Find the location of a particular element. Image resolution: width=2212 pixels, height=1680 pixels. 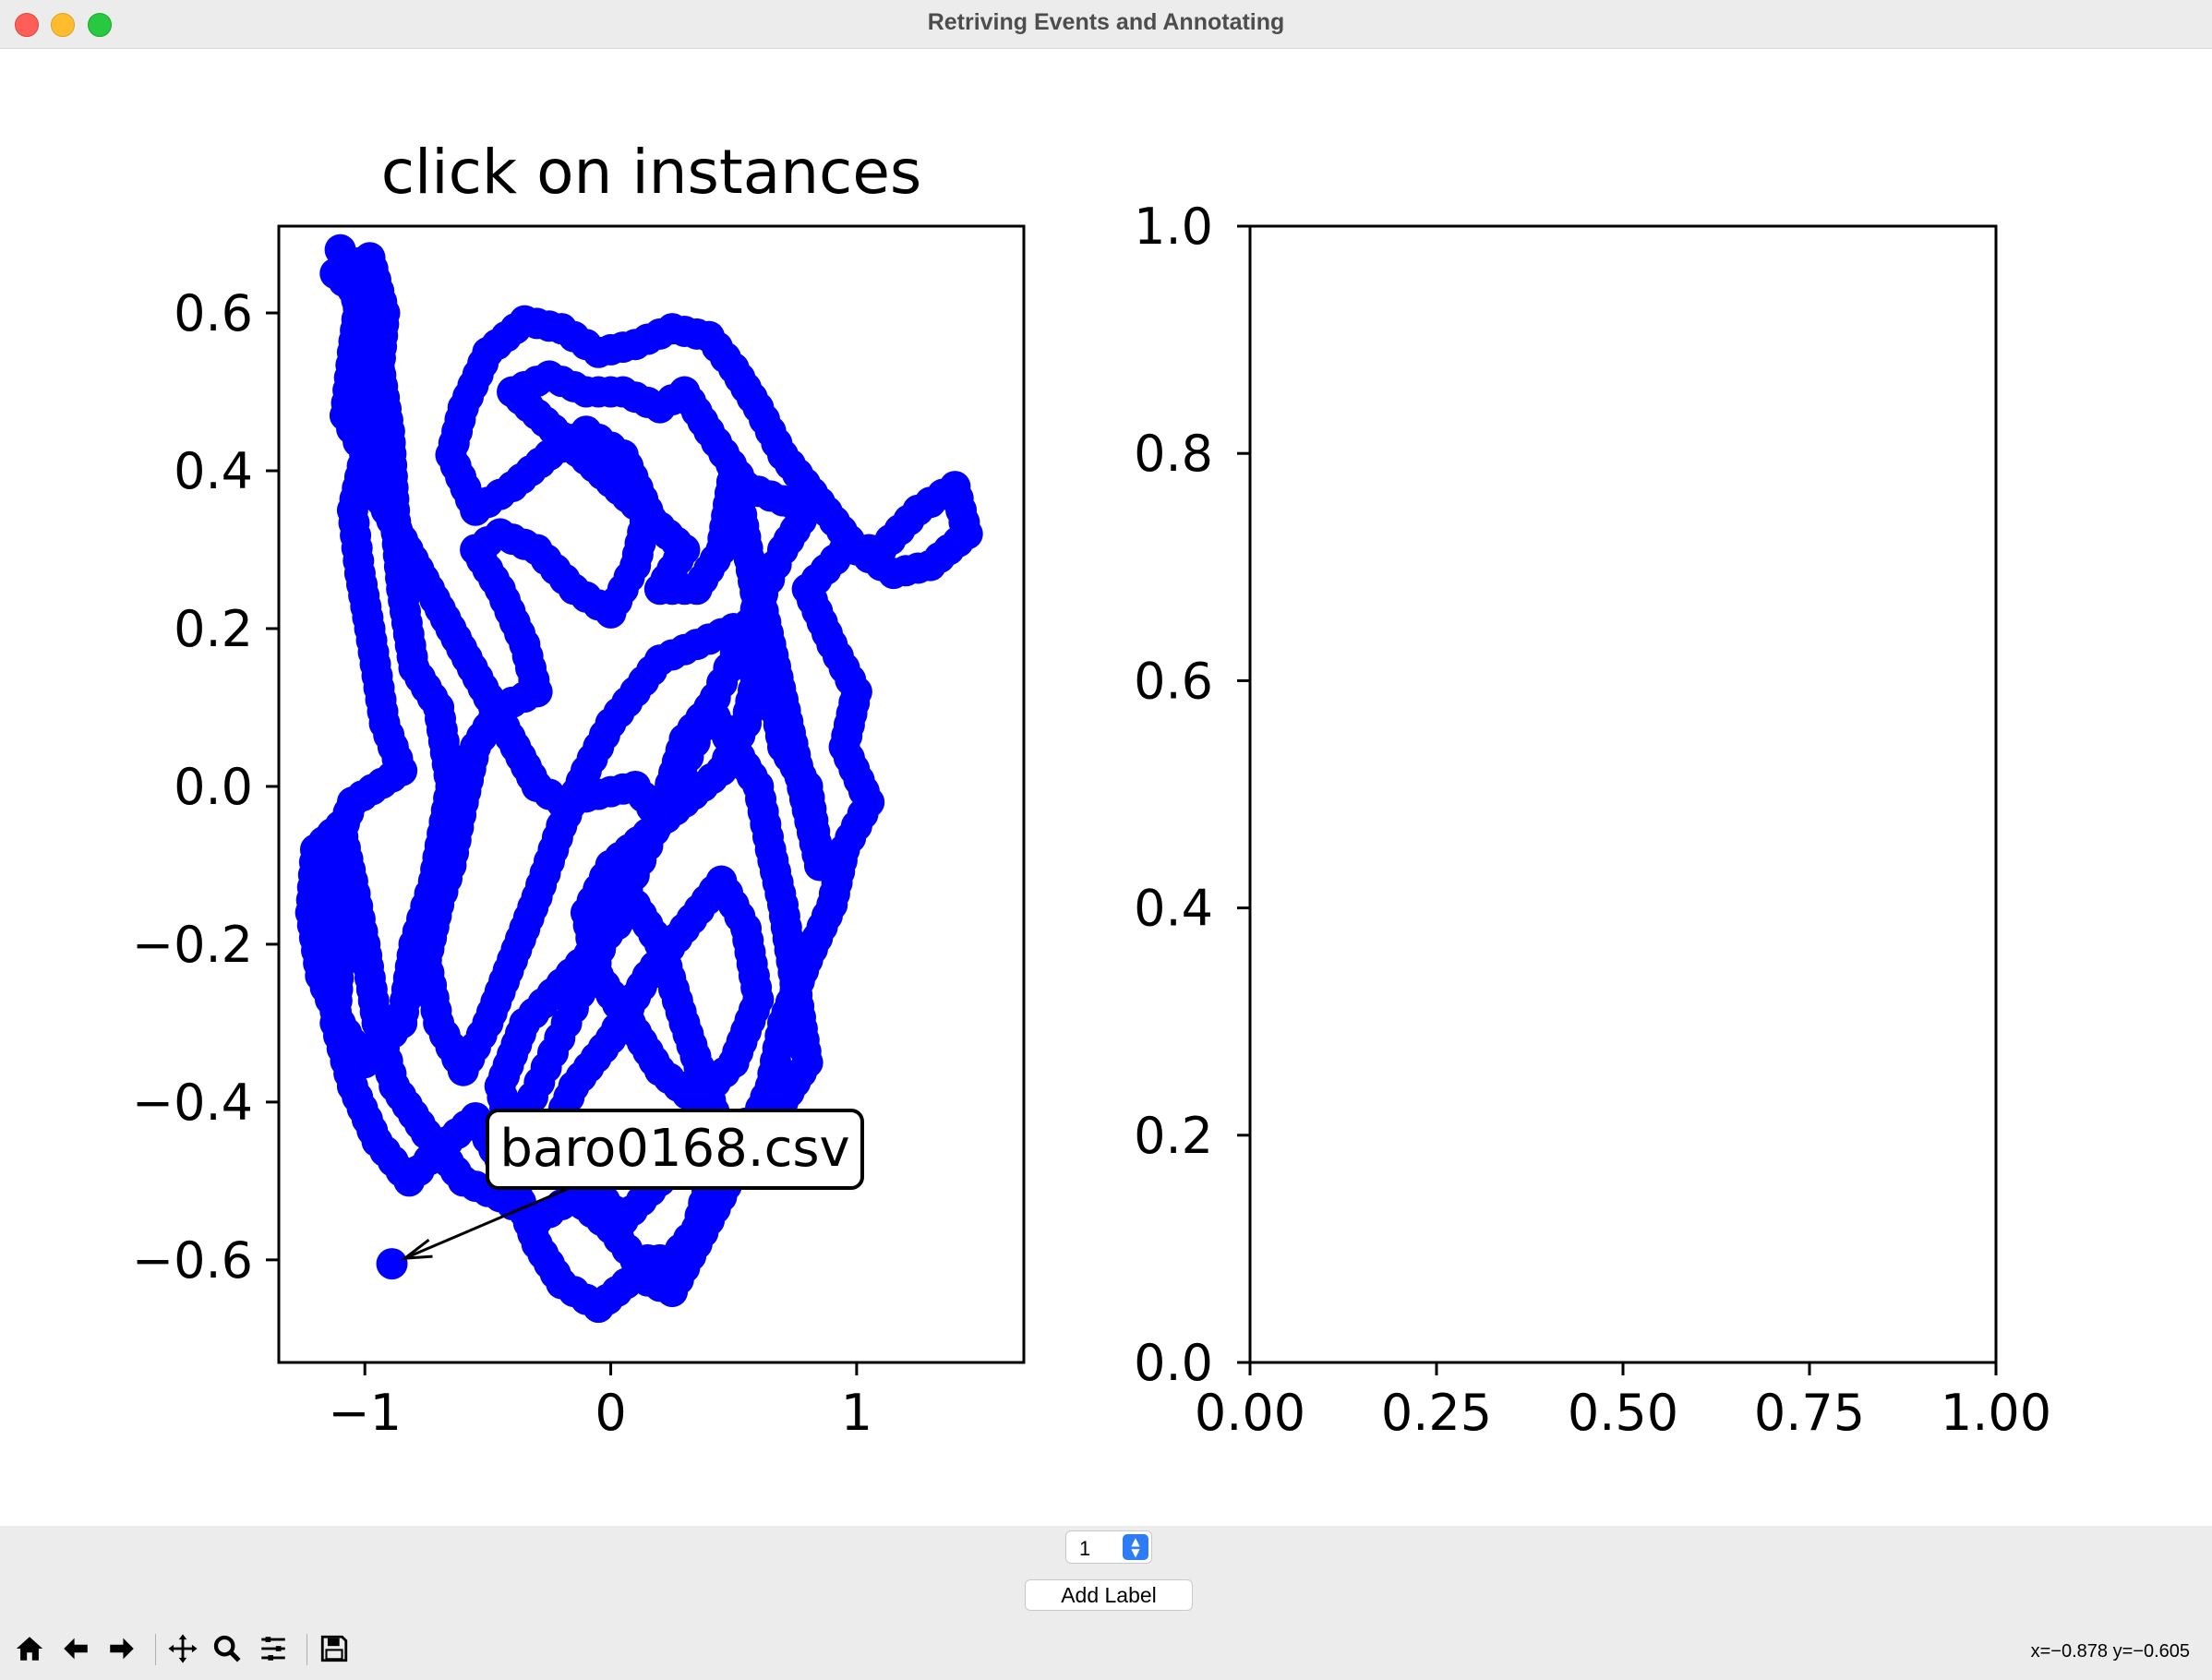

axes1-ytick-label: −0.4 is located at coordinates (192, 1103).